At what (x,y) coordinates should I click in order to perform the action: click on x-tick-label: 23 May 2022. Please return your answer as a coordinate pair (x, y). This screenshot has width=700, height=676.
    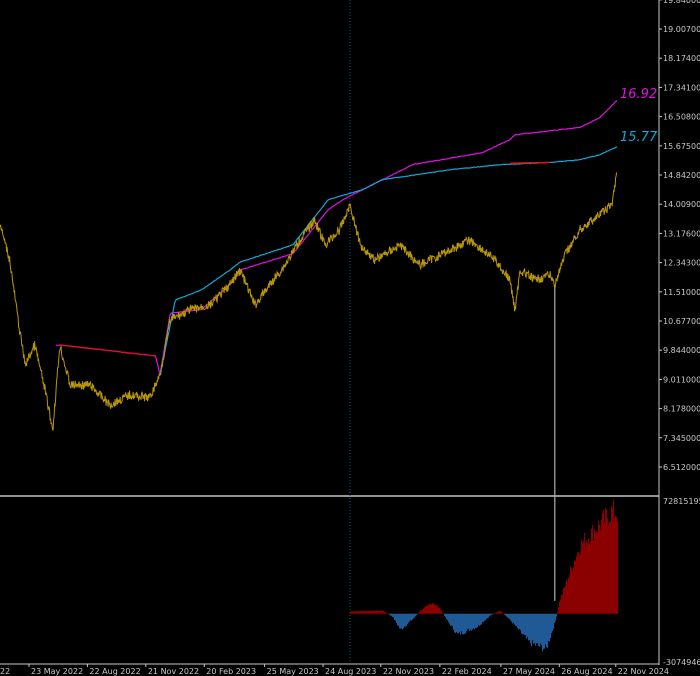
    Looking at the image, I should click on (57, 671).